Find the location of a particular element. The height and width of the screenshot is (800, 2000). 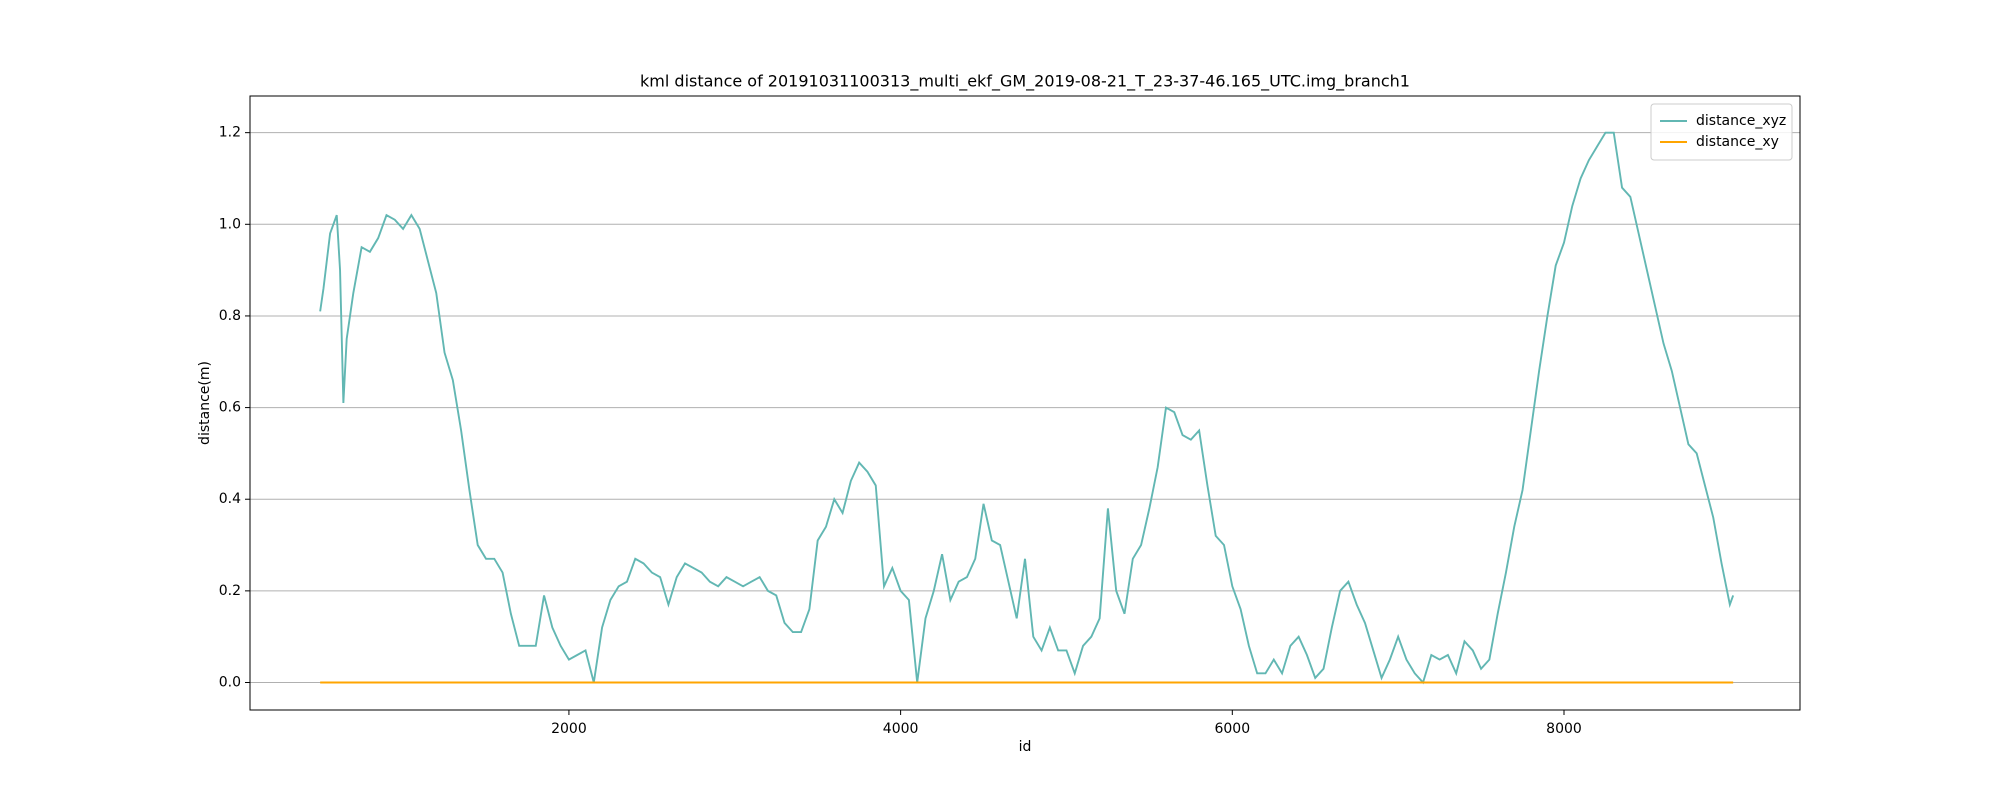

y-tick-label: 0.4 is located at coordinates (230, 499).